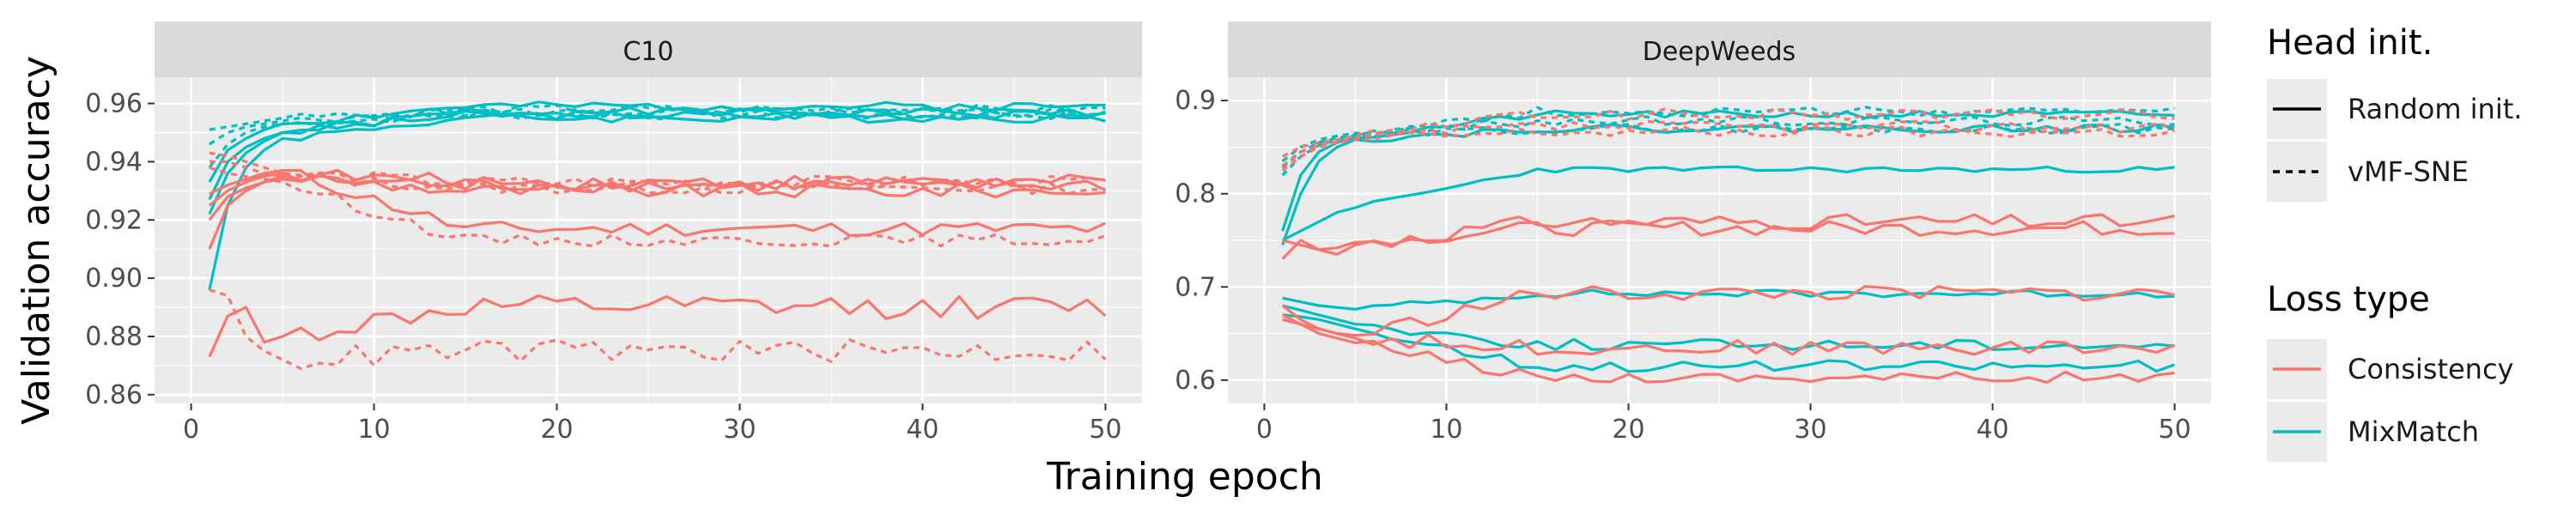 The image size is (2576, 515). What do you see at coordinates (1628, 430) in the screenshot?
I see `deepweeds-x-tick-label: 20` at bounding box center [1628, 430].